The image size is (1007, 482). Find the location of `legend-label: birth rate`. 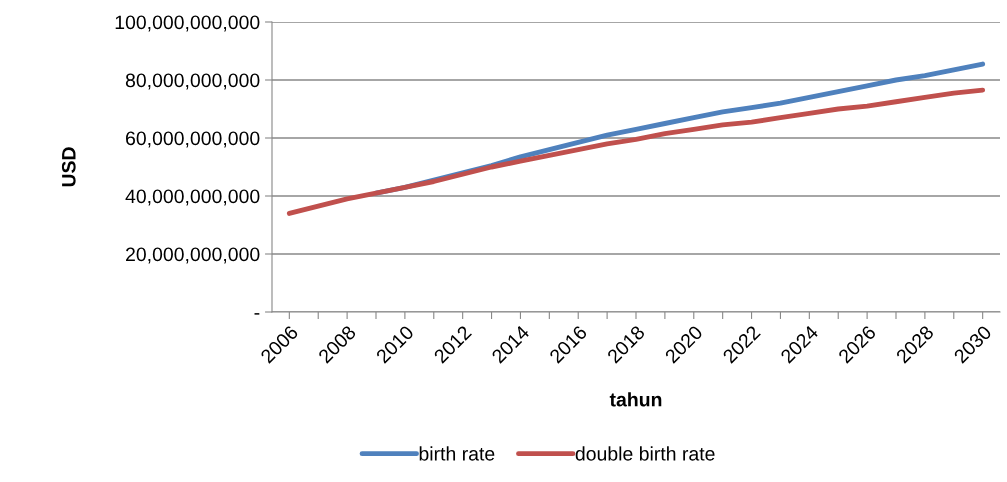

legend-label: birth rate is located at coordinates (457, 453).